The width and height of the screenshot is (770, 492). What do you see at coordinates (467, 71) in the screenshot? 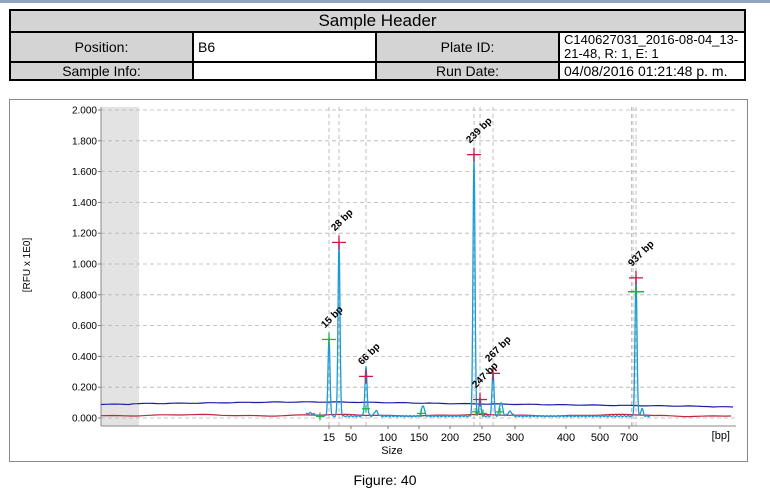
I see `run-date-label: Run Date:` at bounding box center [467, 71].